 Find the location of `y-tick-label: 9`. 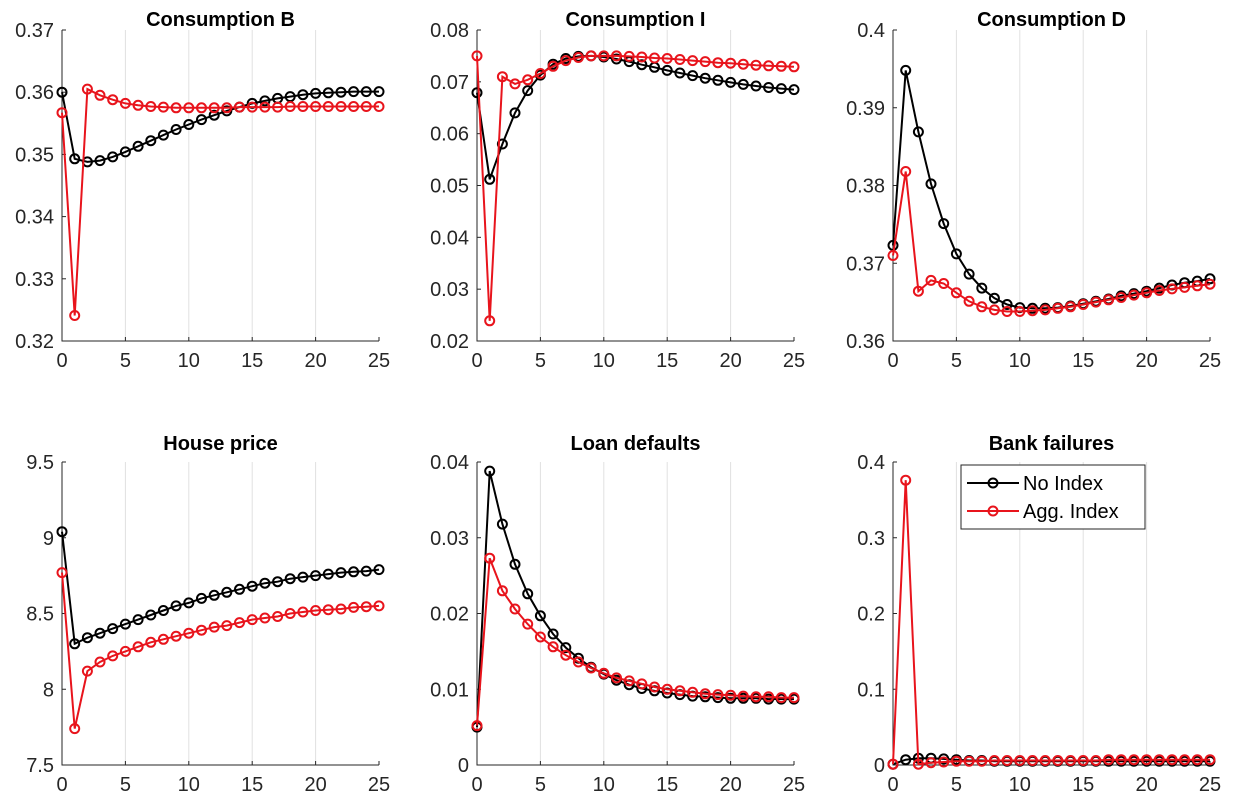

y-tick-label: 9 is located at coordinates (48, 539).